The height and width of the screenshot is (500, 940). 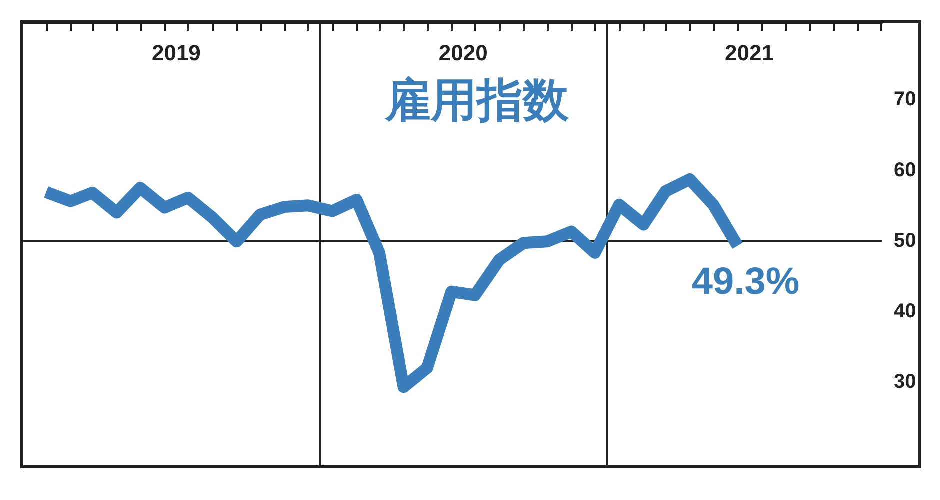 What do you see at coordinates (905, 382) in the screenshot?
I see `y-tick-label: 30` at bounding box center [905, 382].